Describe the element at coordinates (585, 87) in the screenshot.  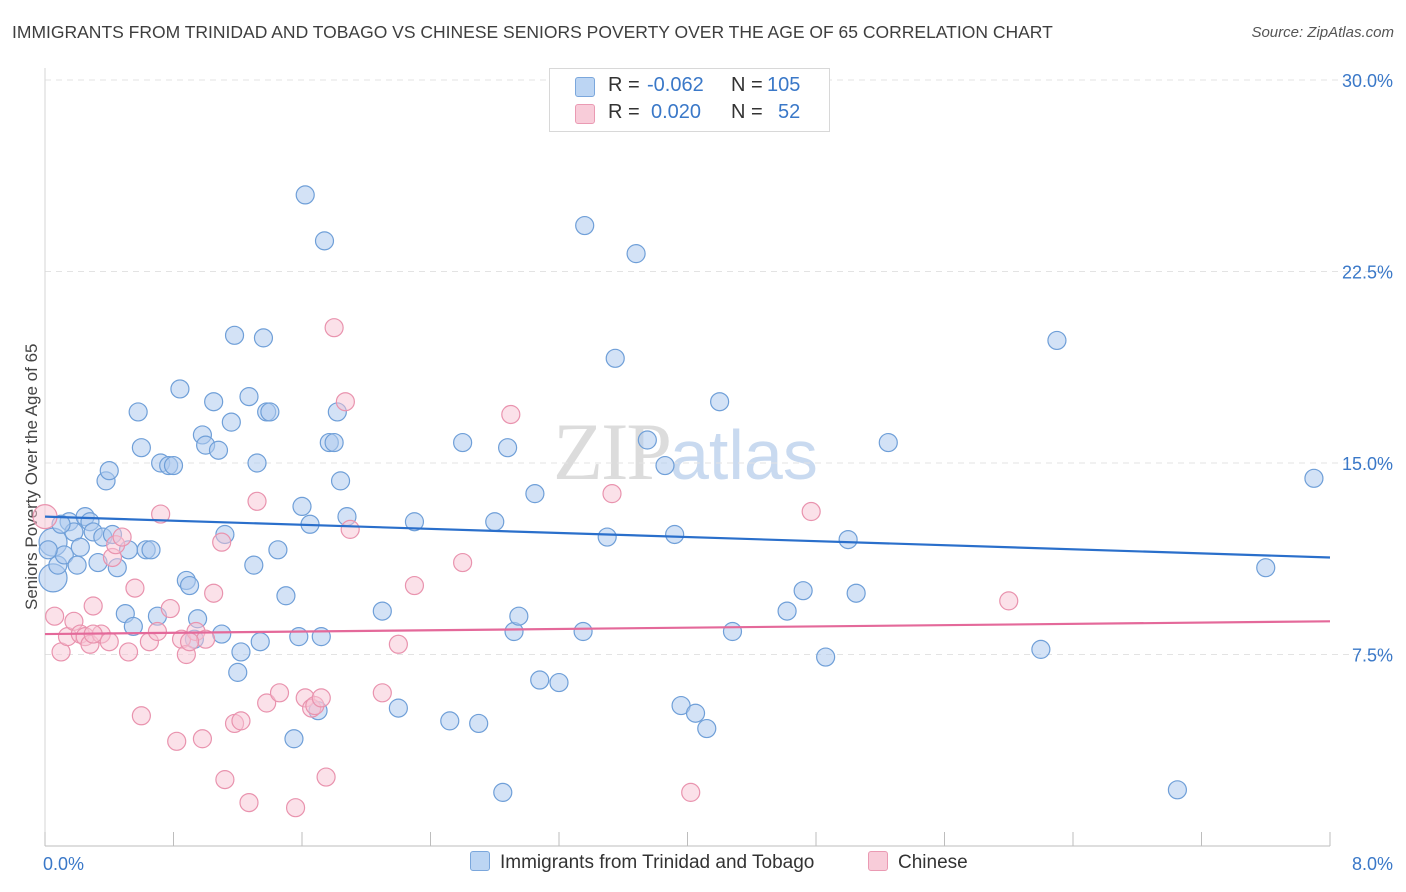
I see `legend-swatch-trinidad` at that location.